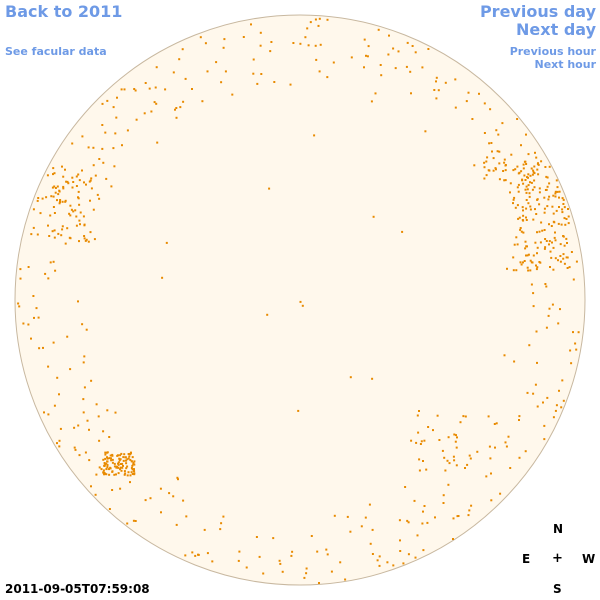 The width and height of the screenshot is (600, 600). Describe the element at coordinates (556, 29) in the screenshot. I see `next-day-link: Next day` at that location.